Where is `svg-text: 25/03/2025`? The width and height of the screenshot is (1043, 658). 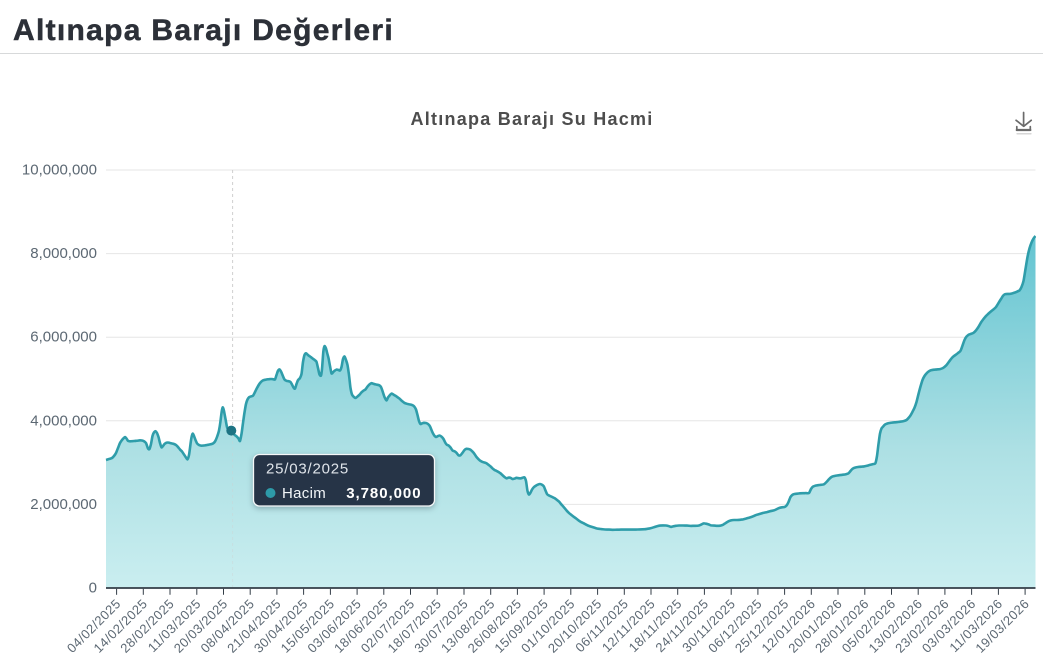 svg-text: 25/03/2025 is located at coordinates (307, 469).